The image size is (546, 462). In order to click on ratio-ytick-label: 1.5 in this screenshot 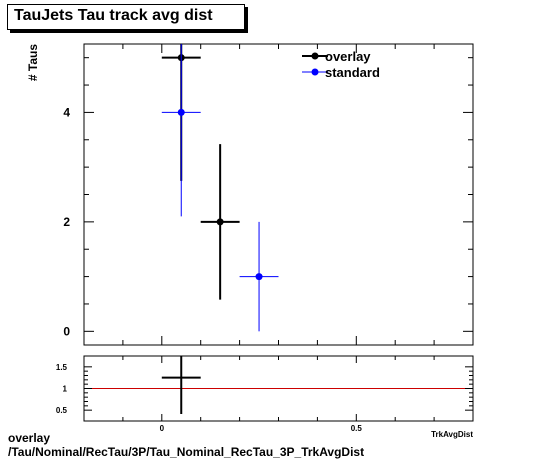, I will do `click(62, 367)`.